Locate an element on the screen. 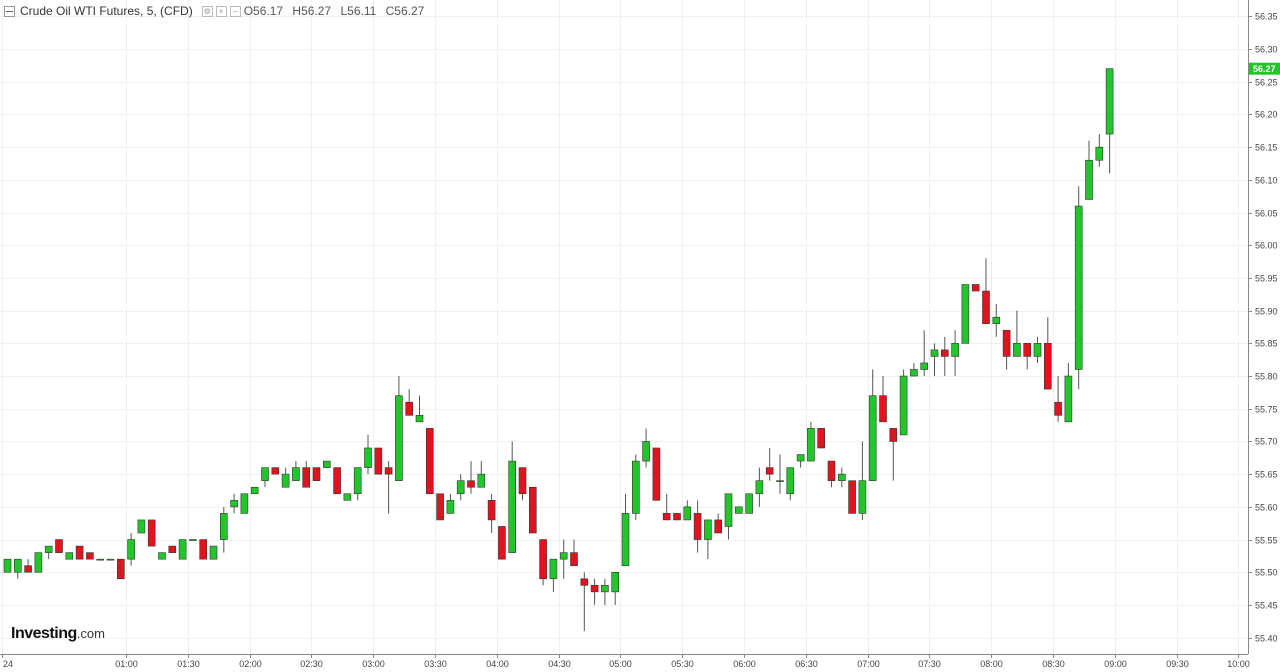  hide-icon: − is located at coordinates (235, 11).